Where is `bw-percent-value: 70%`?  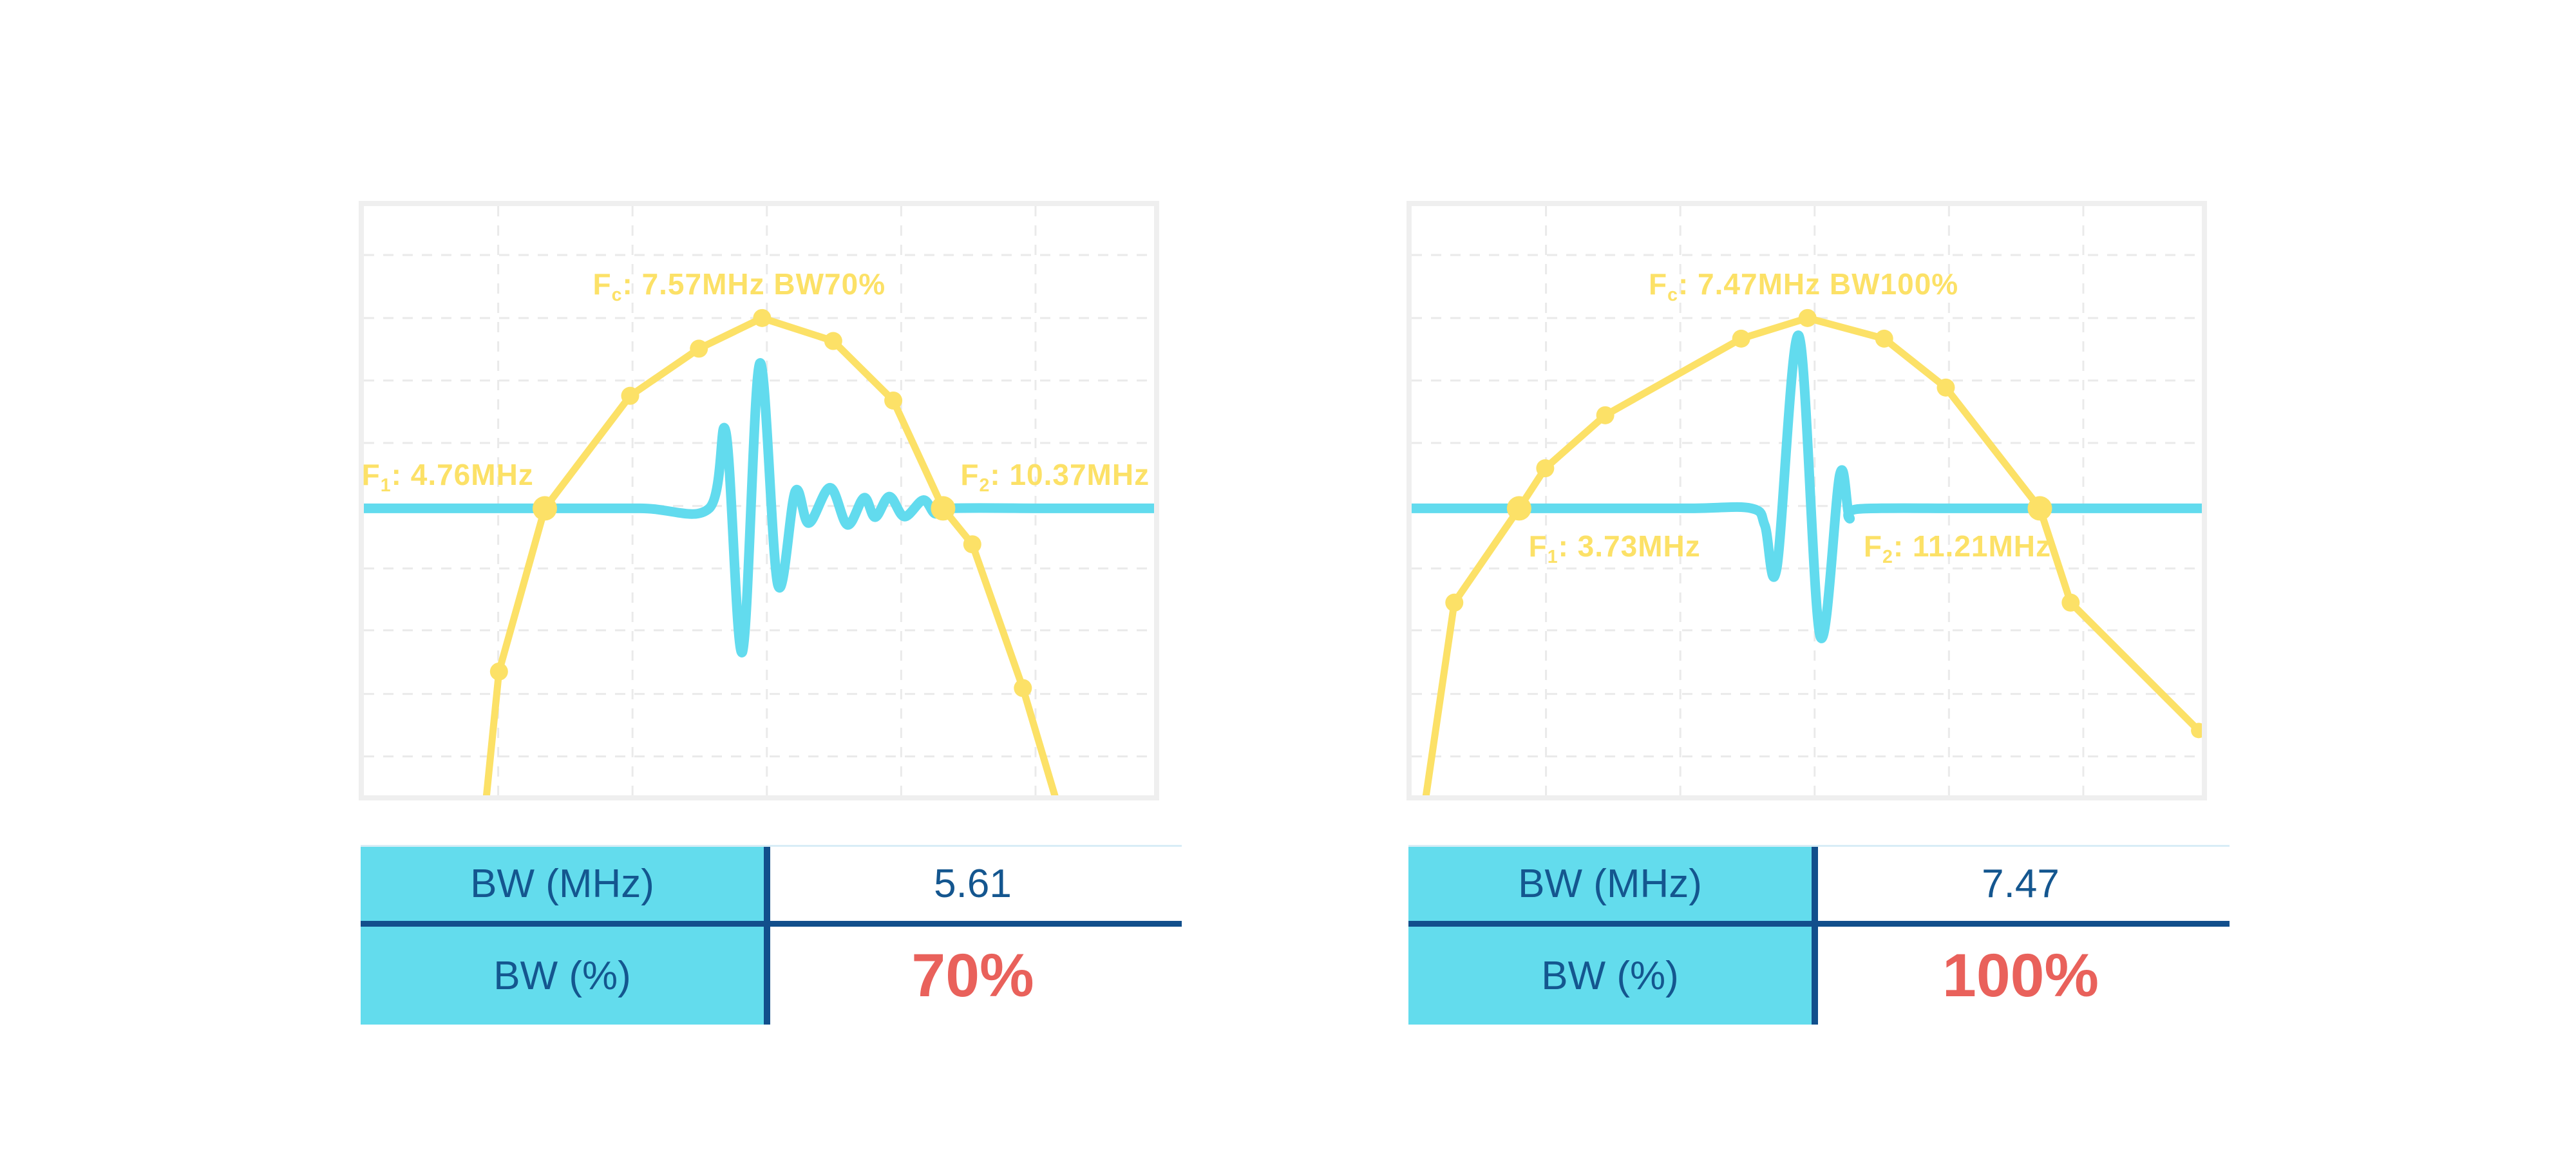
bw-percent-value: 70% is located at coordinates (973, 976).